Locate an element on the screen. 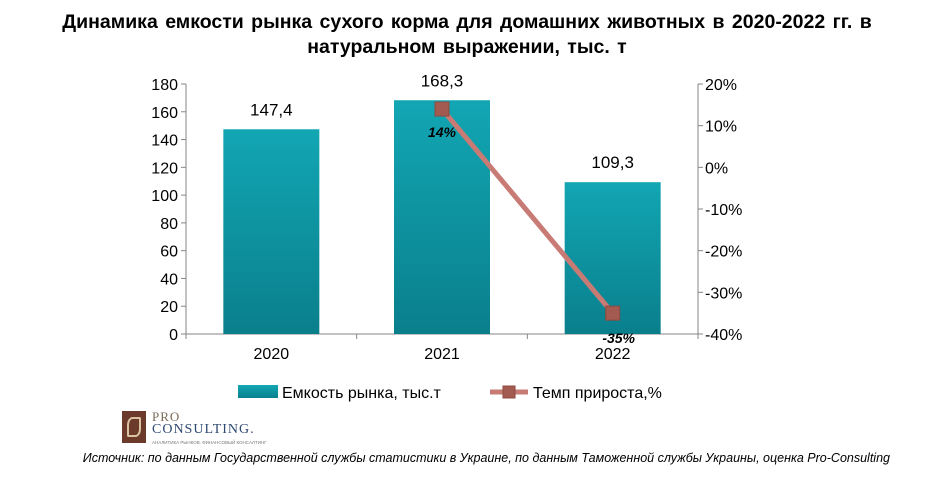 This screenshot has width=934, height=500. legend-label-line: Темп прироста,% is located at coordinates (597, 393).